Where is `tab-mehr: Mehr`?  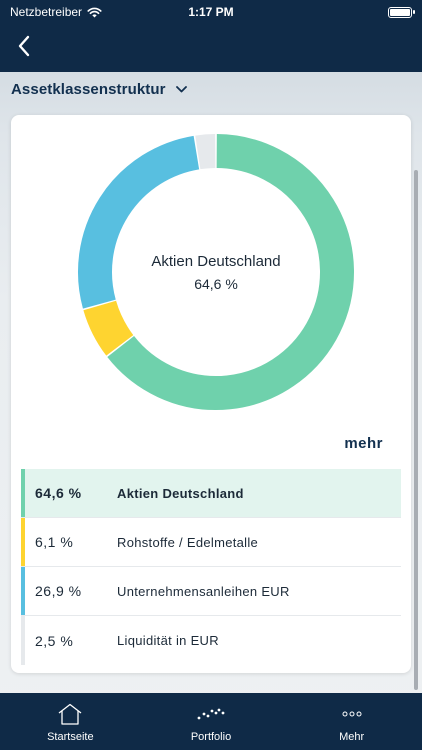 tab-mehr: Mehr is located at coordinates (351, 721).